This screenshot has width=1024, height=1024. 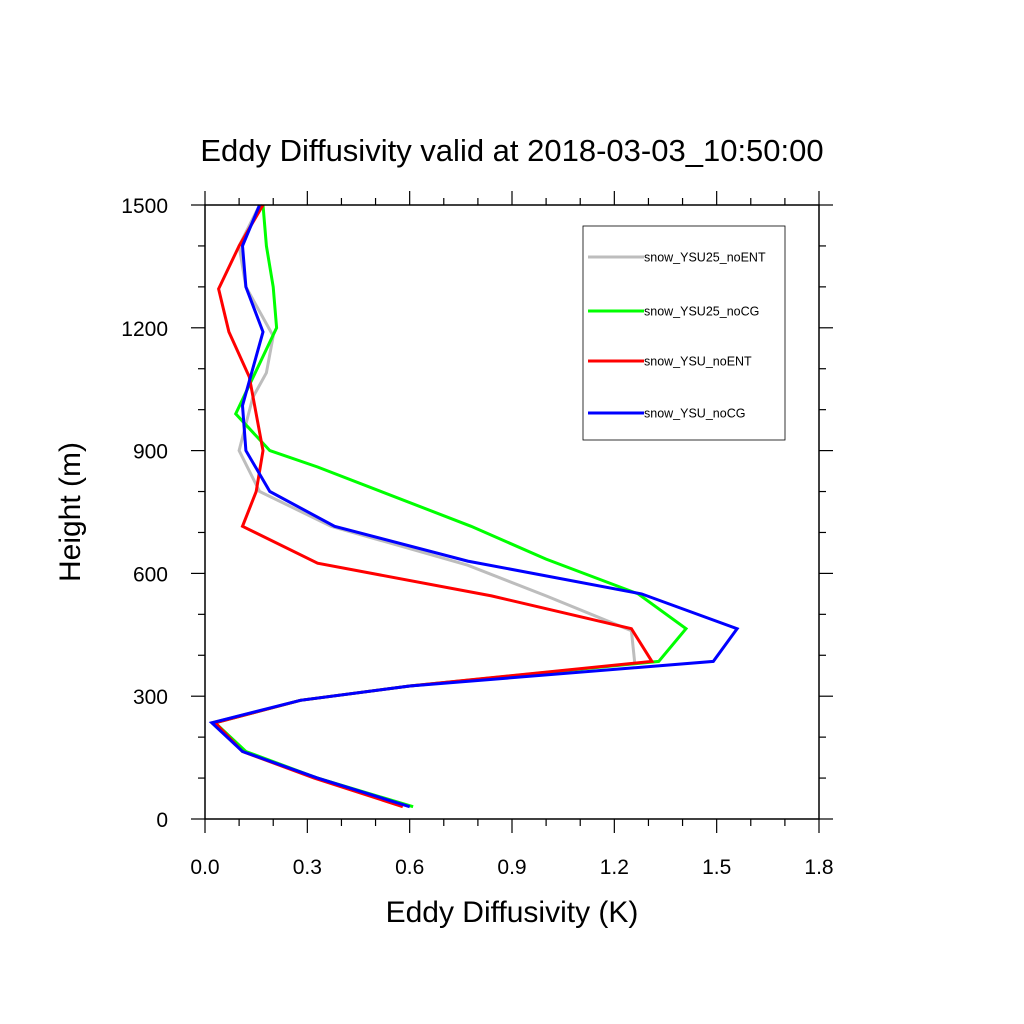 I want to click on legend-label: snow_YSU_noCG, so click(x=694, y=414).